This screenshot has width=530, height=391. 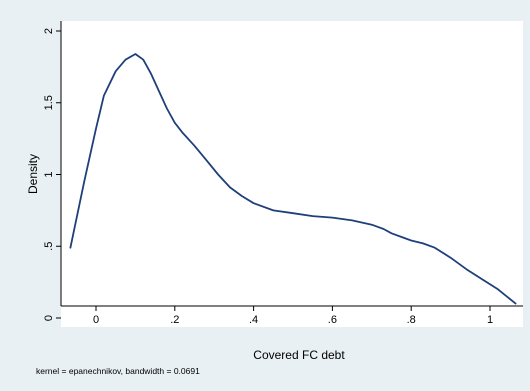 What do you see at coordinates (49, 174) in the screenshot?
I see `y-tick-label: 1` at bounding box center [49, 174].